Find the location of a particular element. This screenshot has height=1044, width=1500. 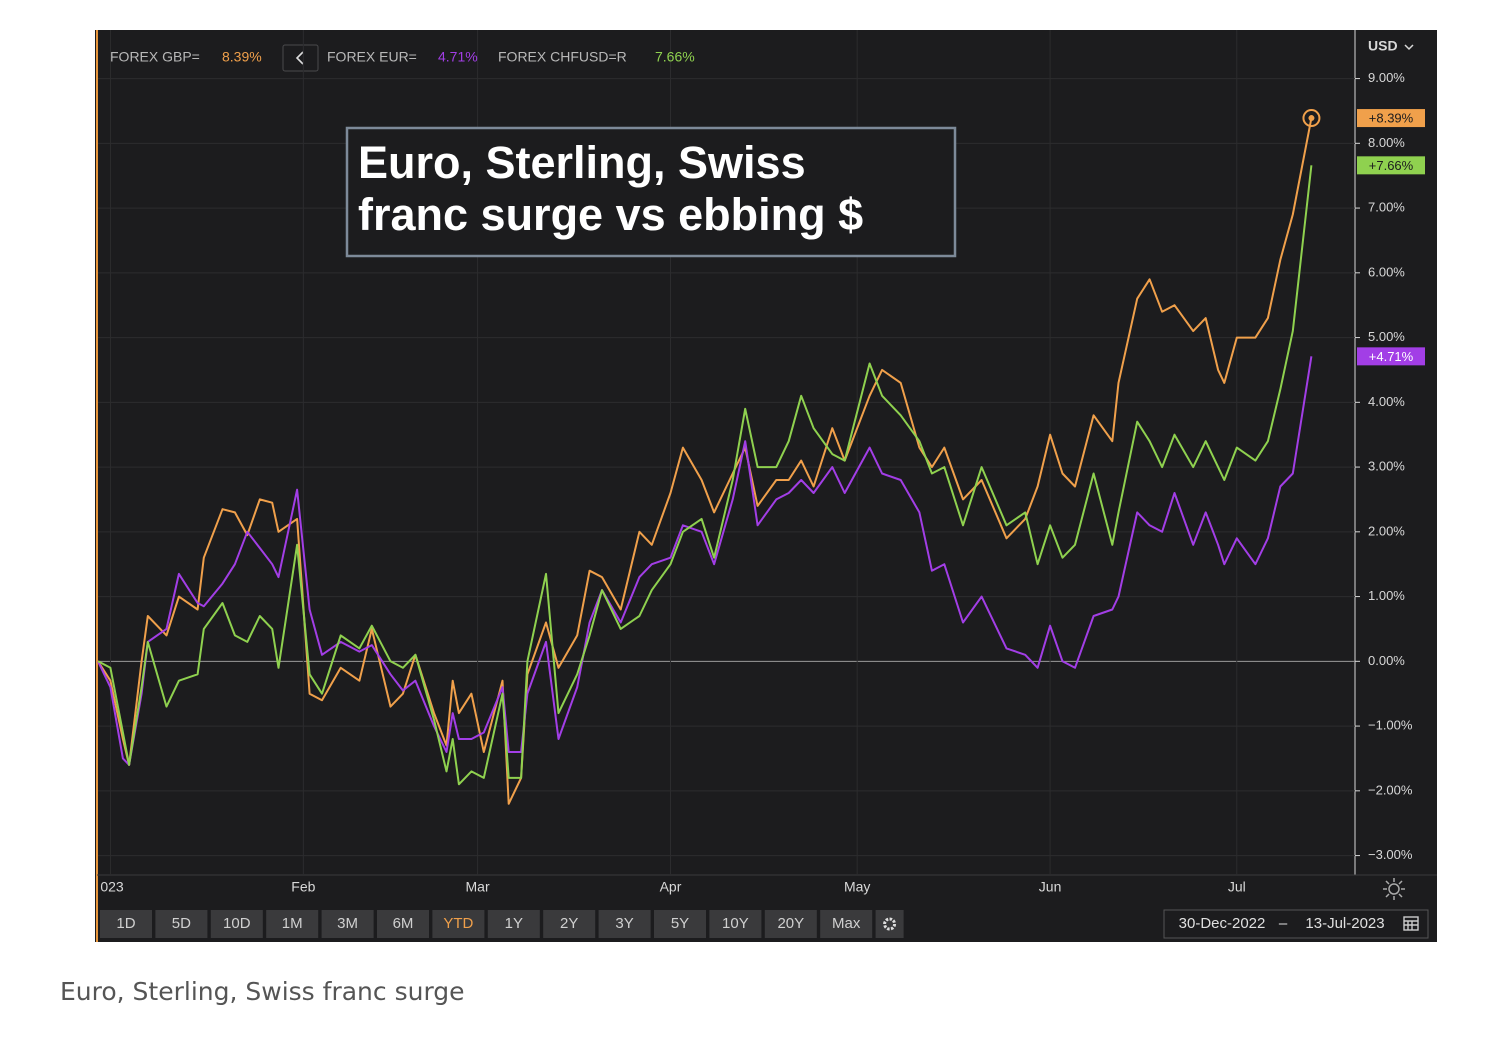

y-tick-label: 4.00% is located at coordinates (1386, 401).